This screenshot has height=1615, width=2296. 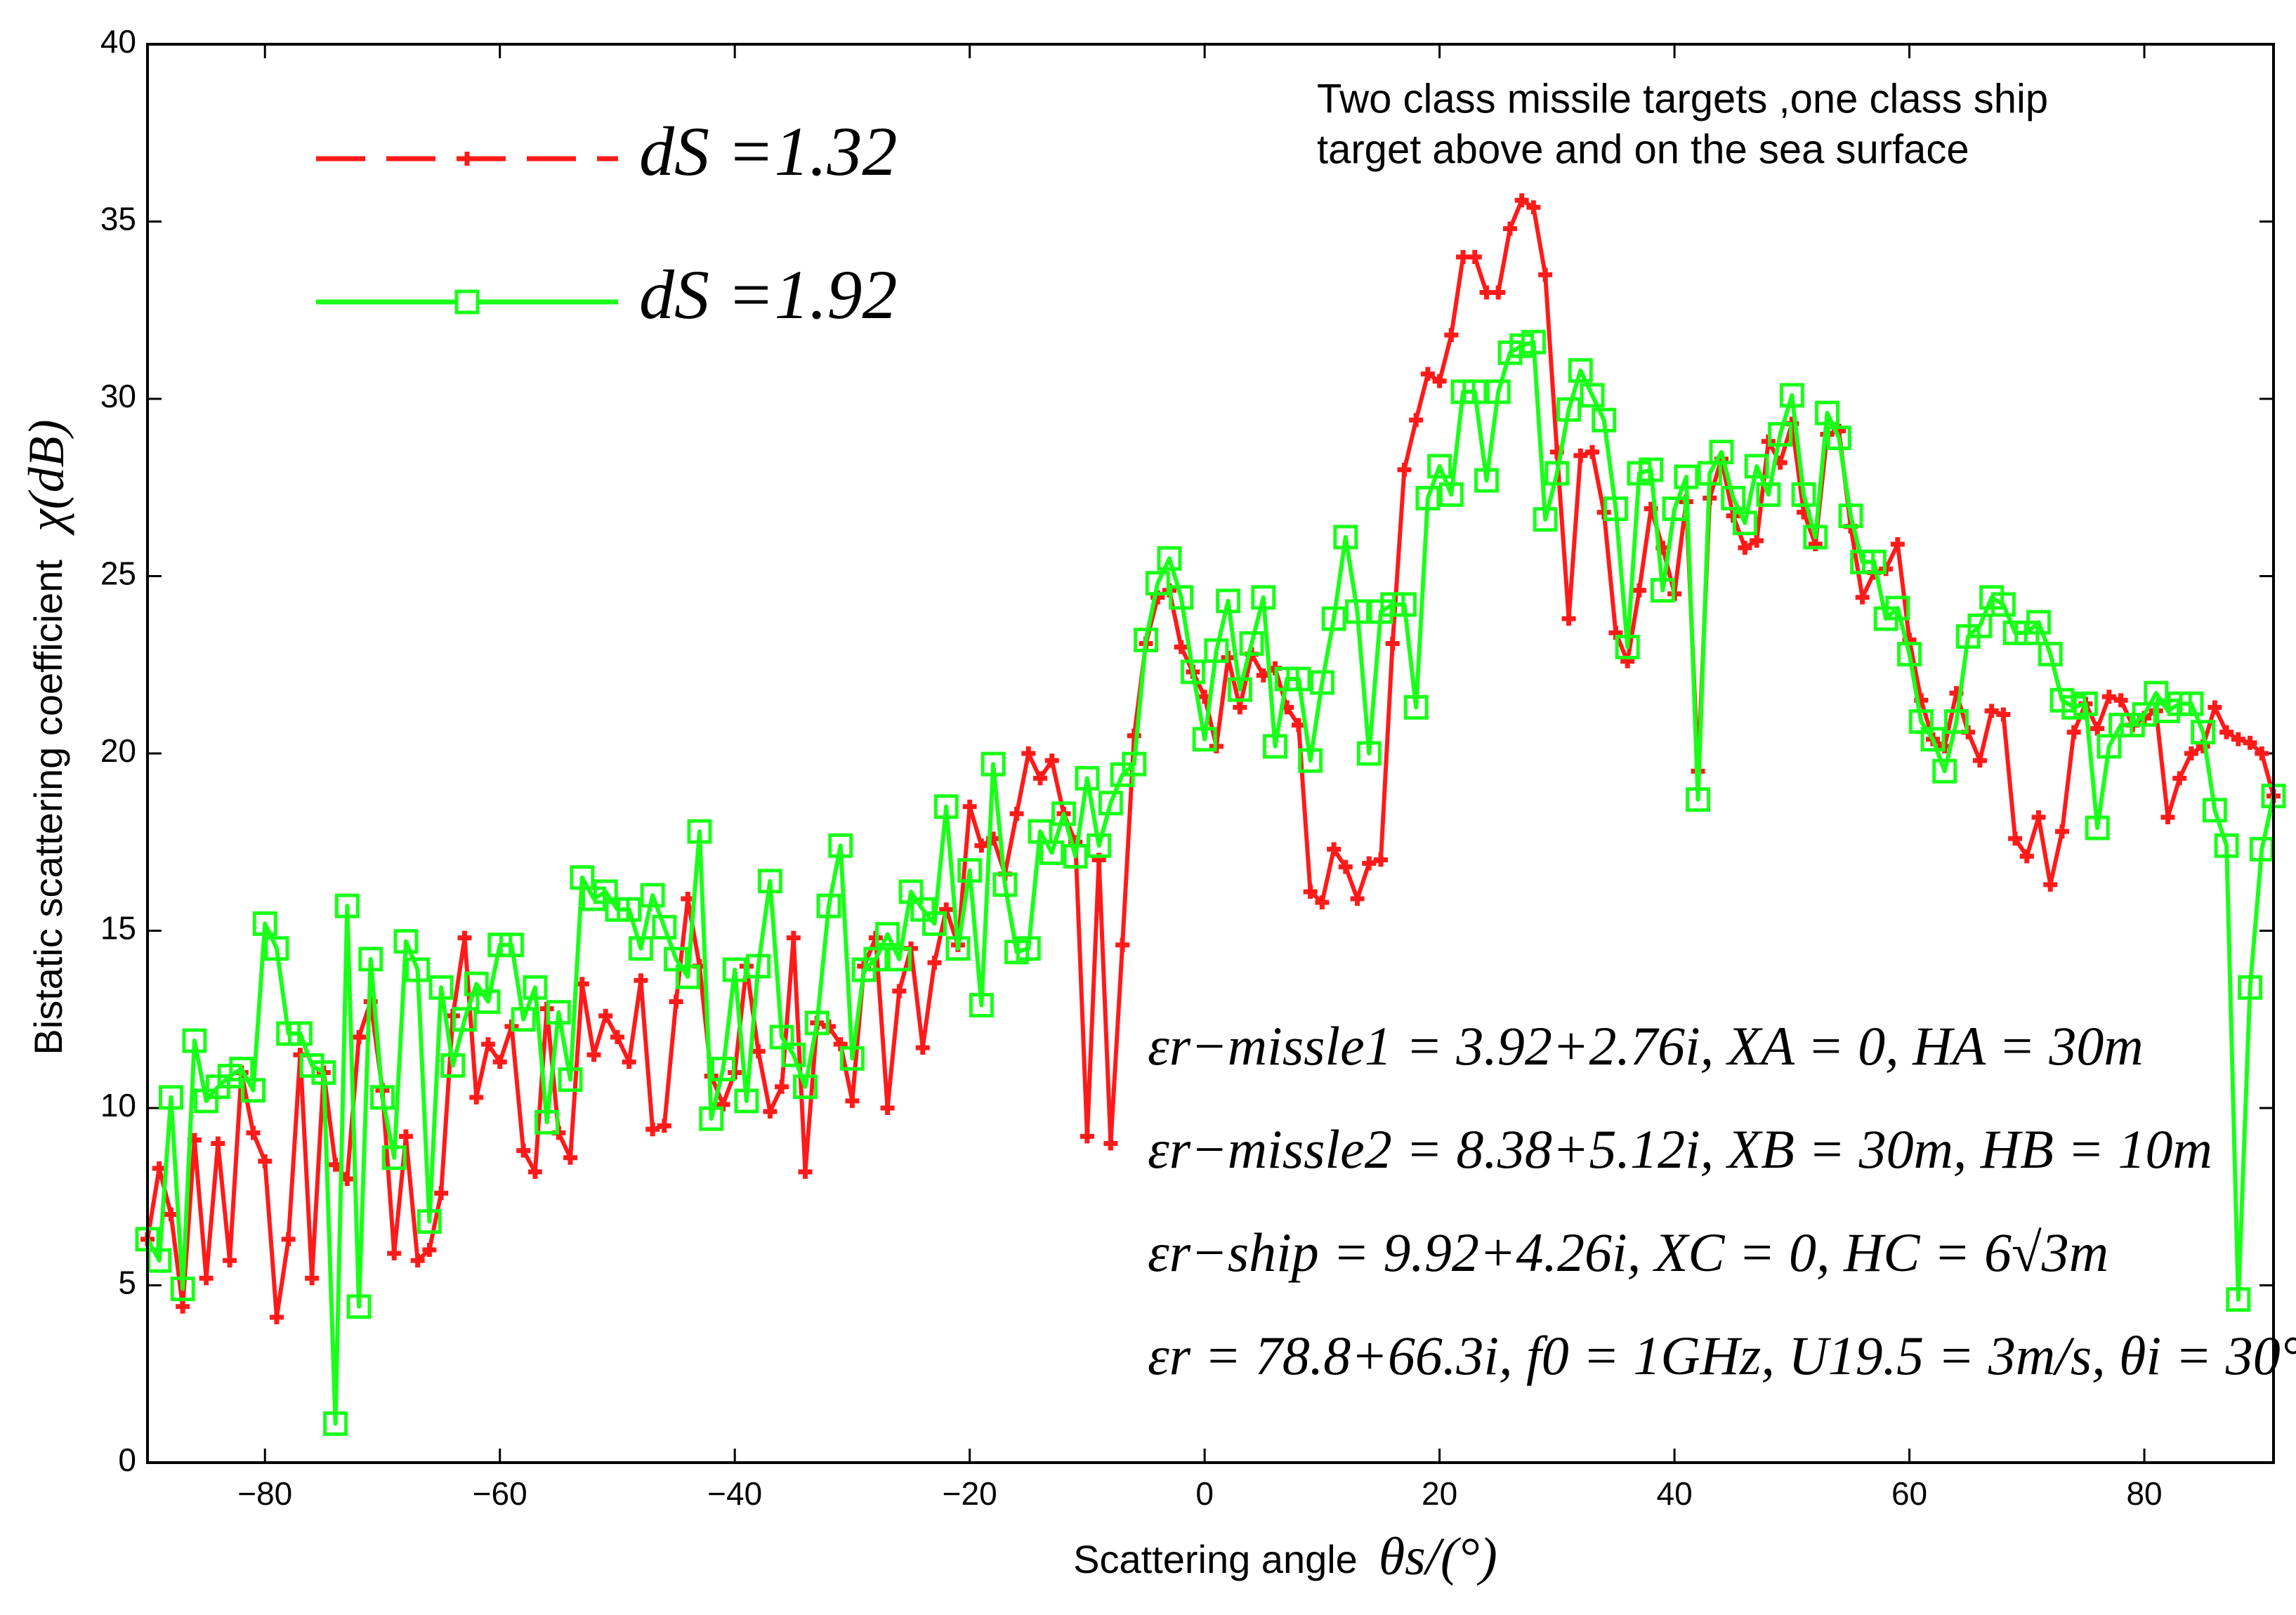 What do you see at coordinates (48, 808) in the screenshot?
I see `y-label-text: Bistatic scattering coefficient` at bounding box center [48, 808].